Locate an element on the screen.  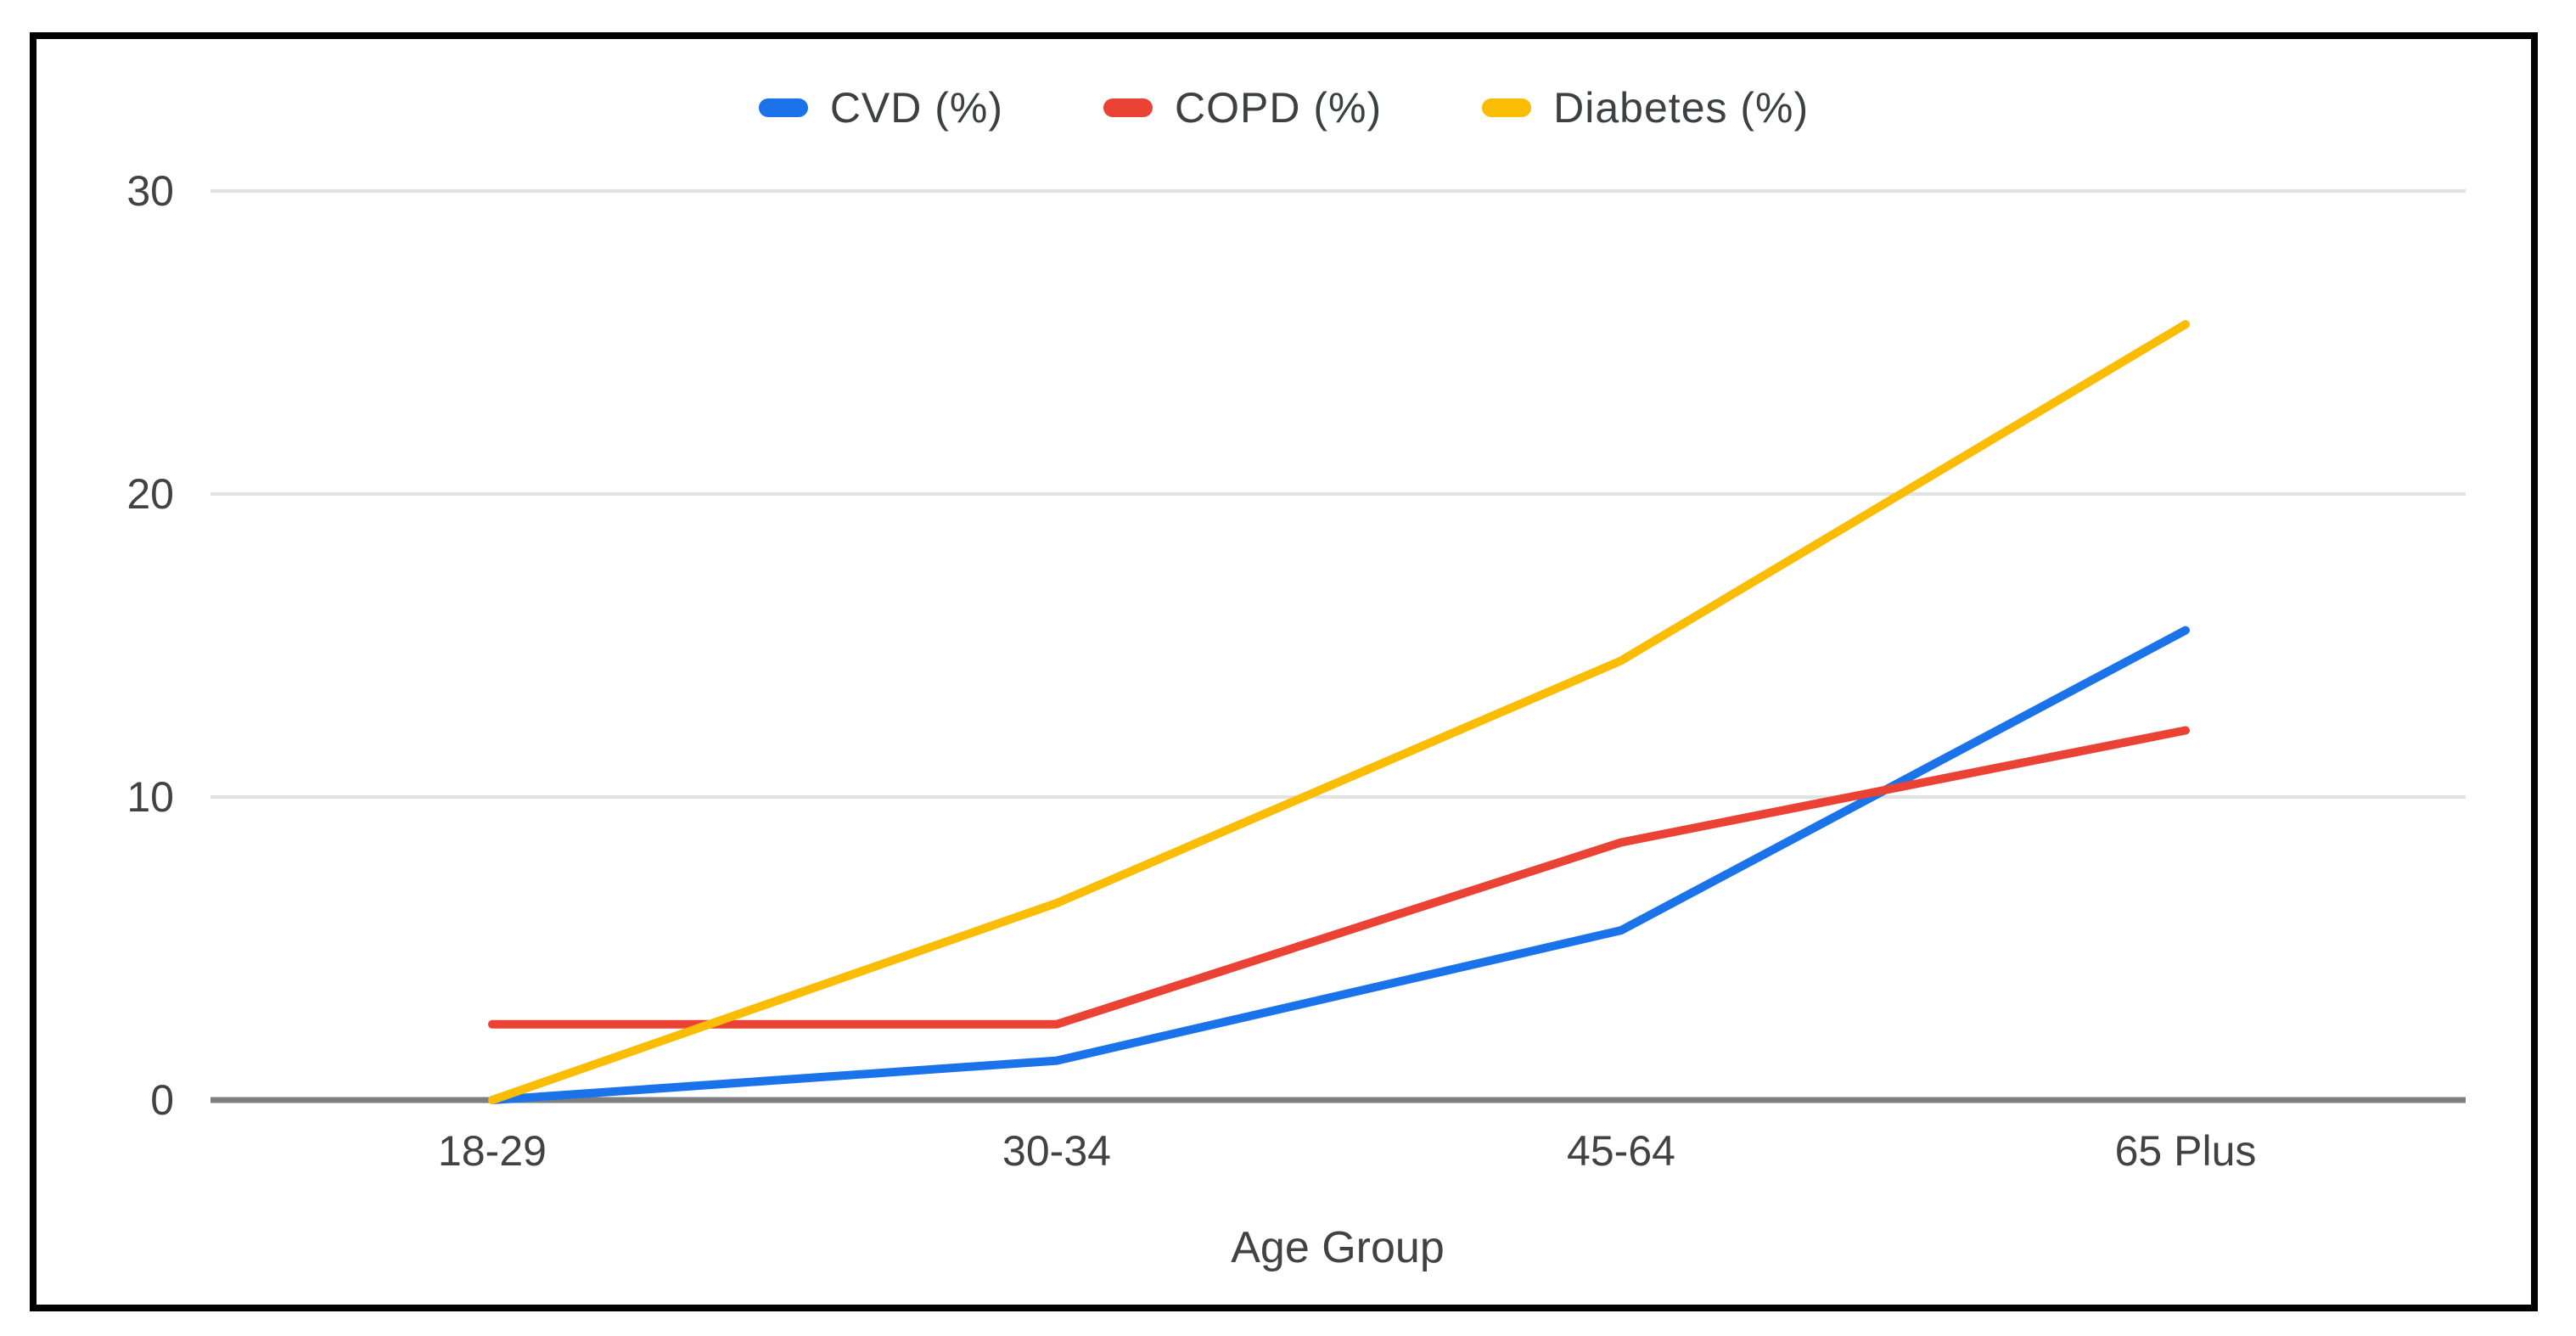
y-tick-label-30: 30 is located at coordinates (150, 191).